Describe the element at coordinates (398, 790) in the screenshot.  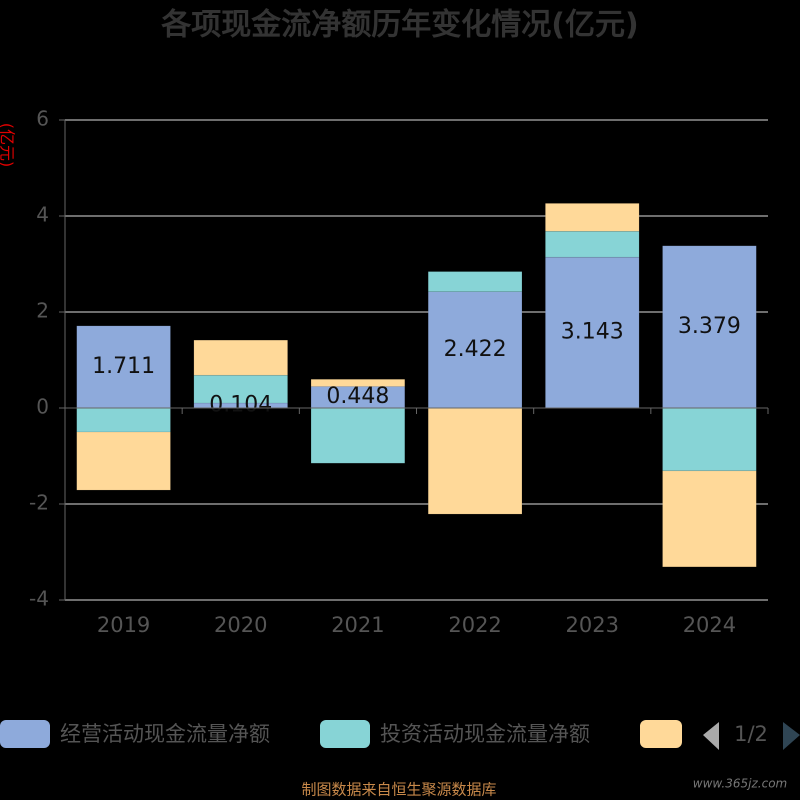
I see `source-note: 制图数据来自恒生聚源数据库` at that location.